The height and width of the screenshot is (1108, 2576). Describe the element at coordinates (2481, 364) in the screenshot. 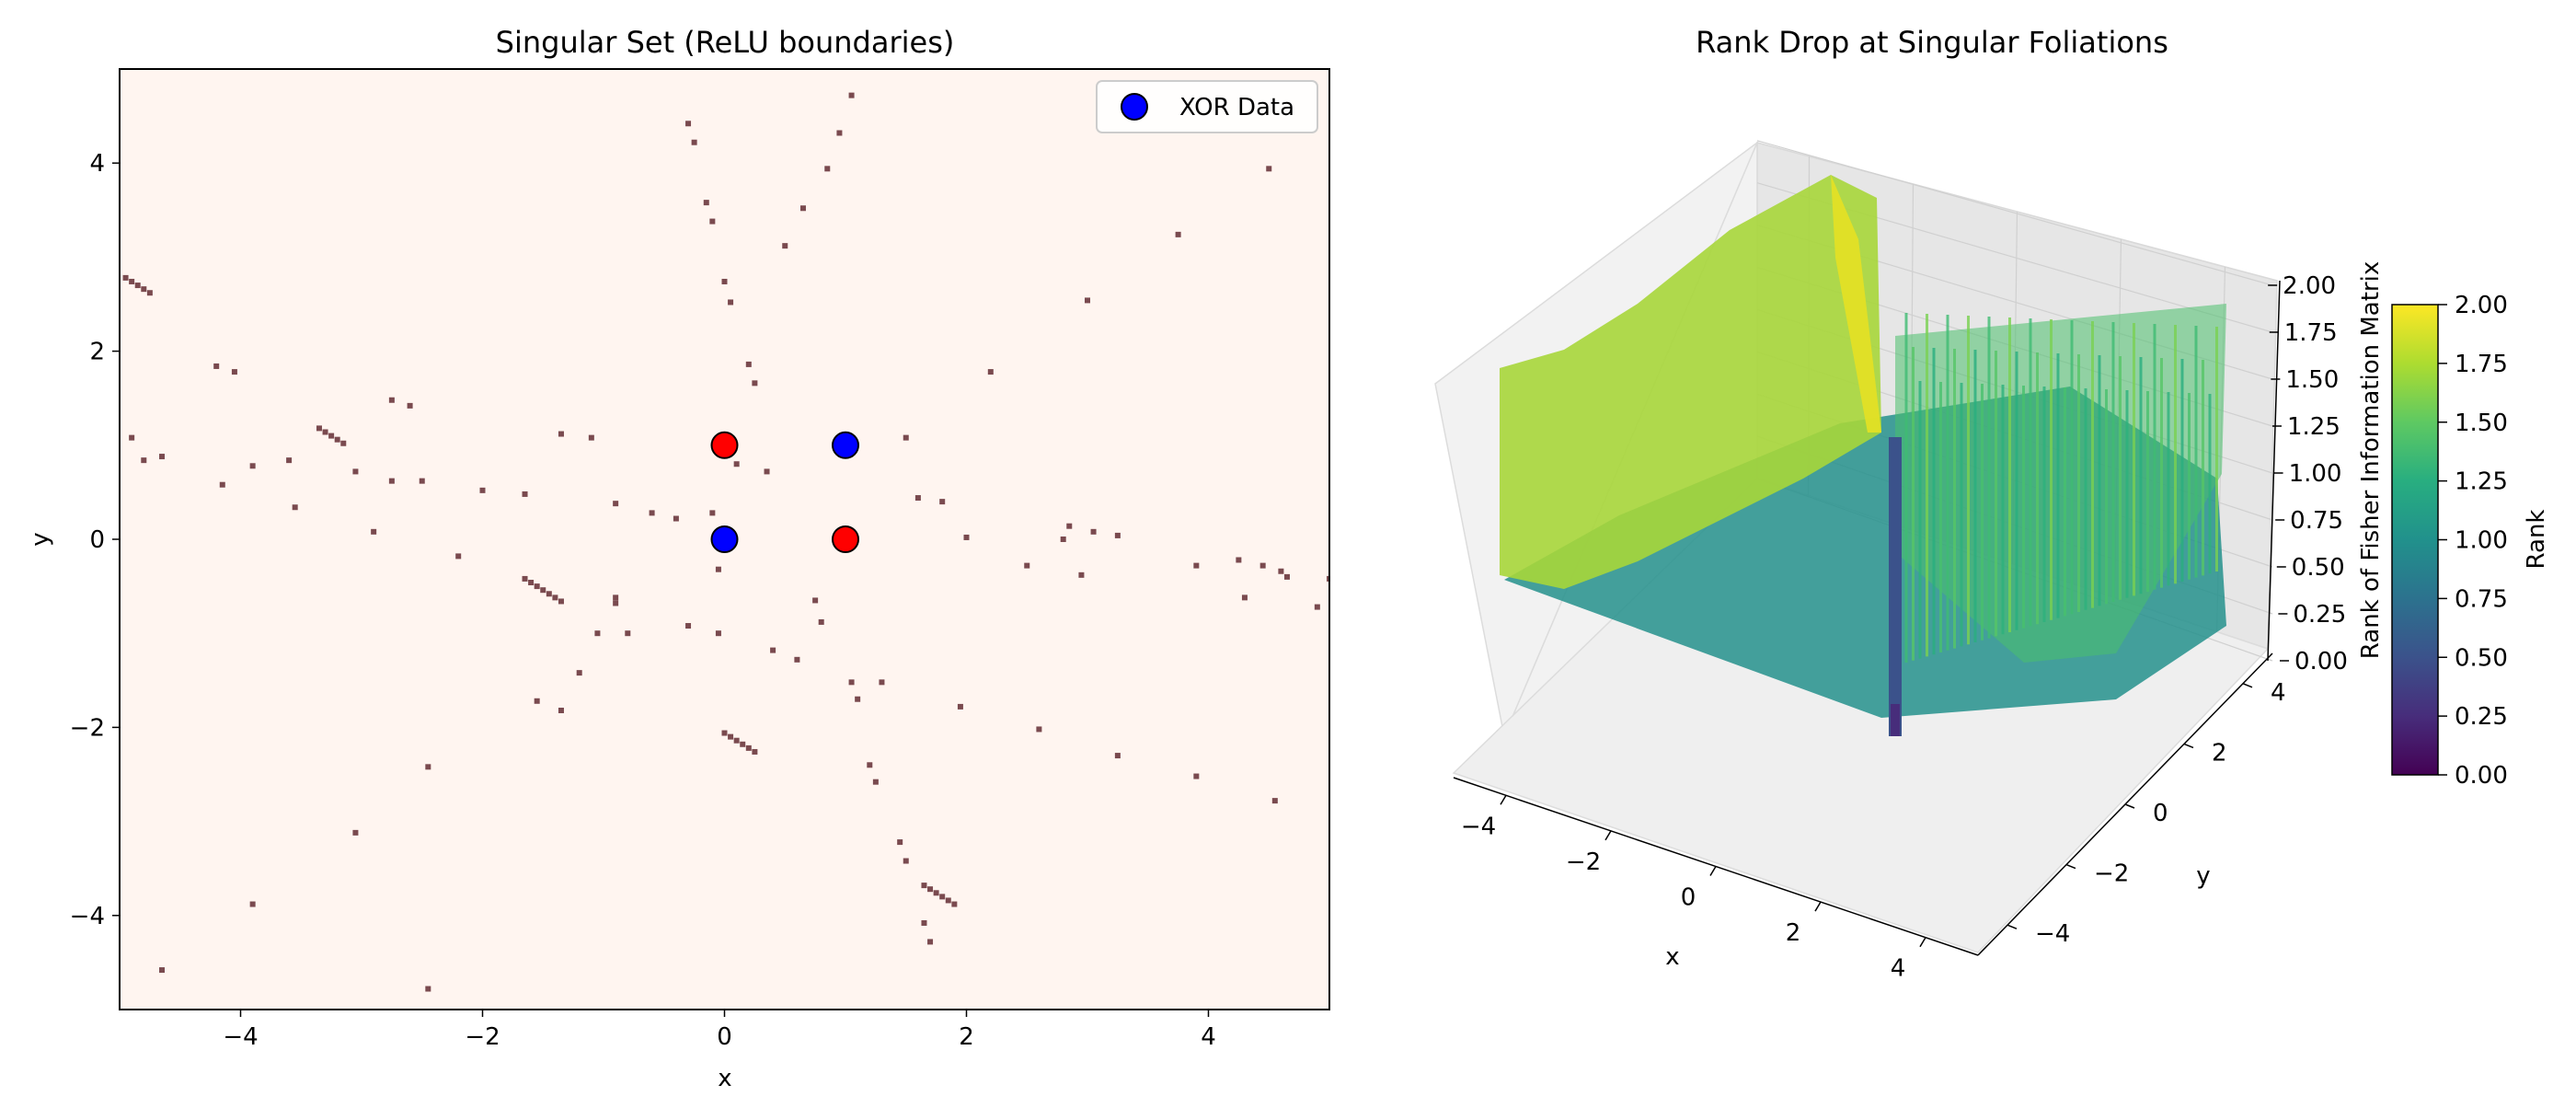

I see `colorbar-tick-label: 1.75` at that location.